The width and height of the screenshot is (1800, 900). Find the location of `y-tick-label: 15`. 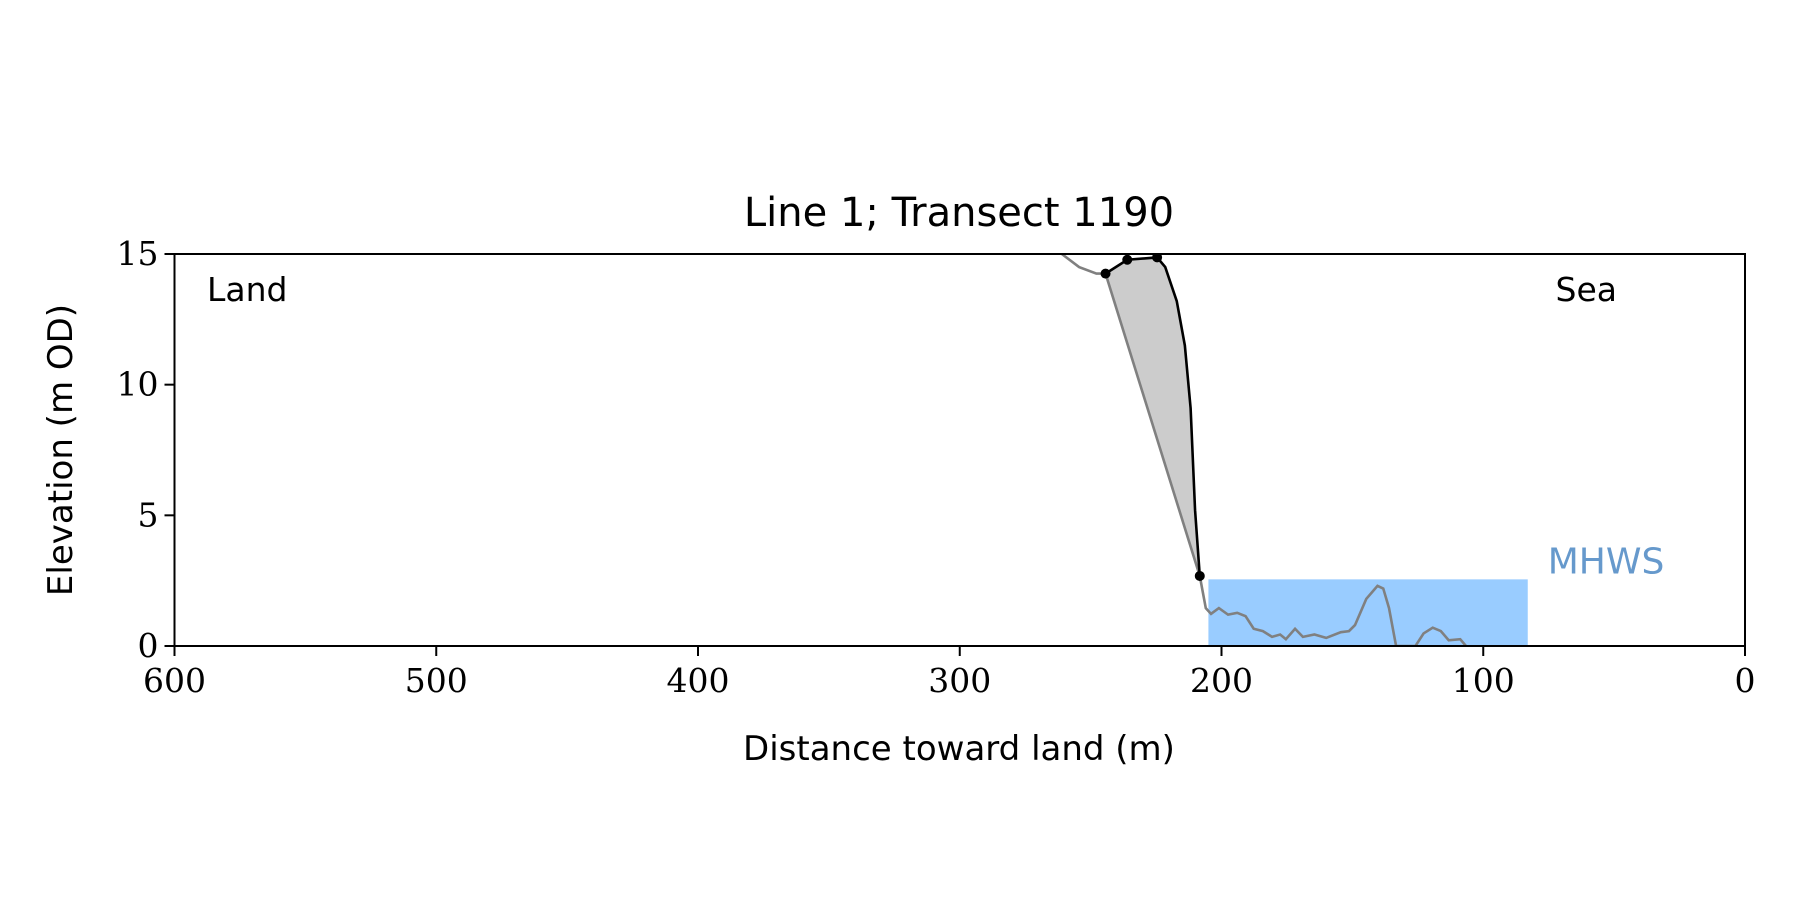

y-tick-label: 15 is located at coordinates (138, 253).